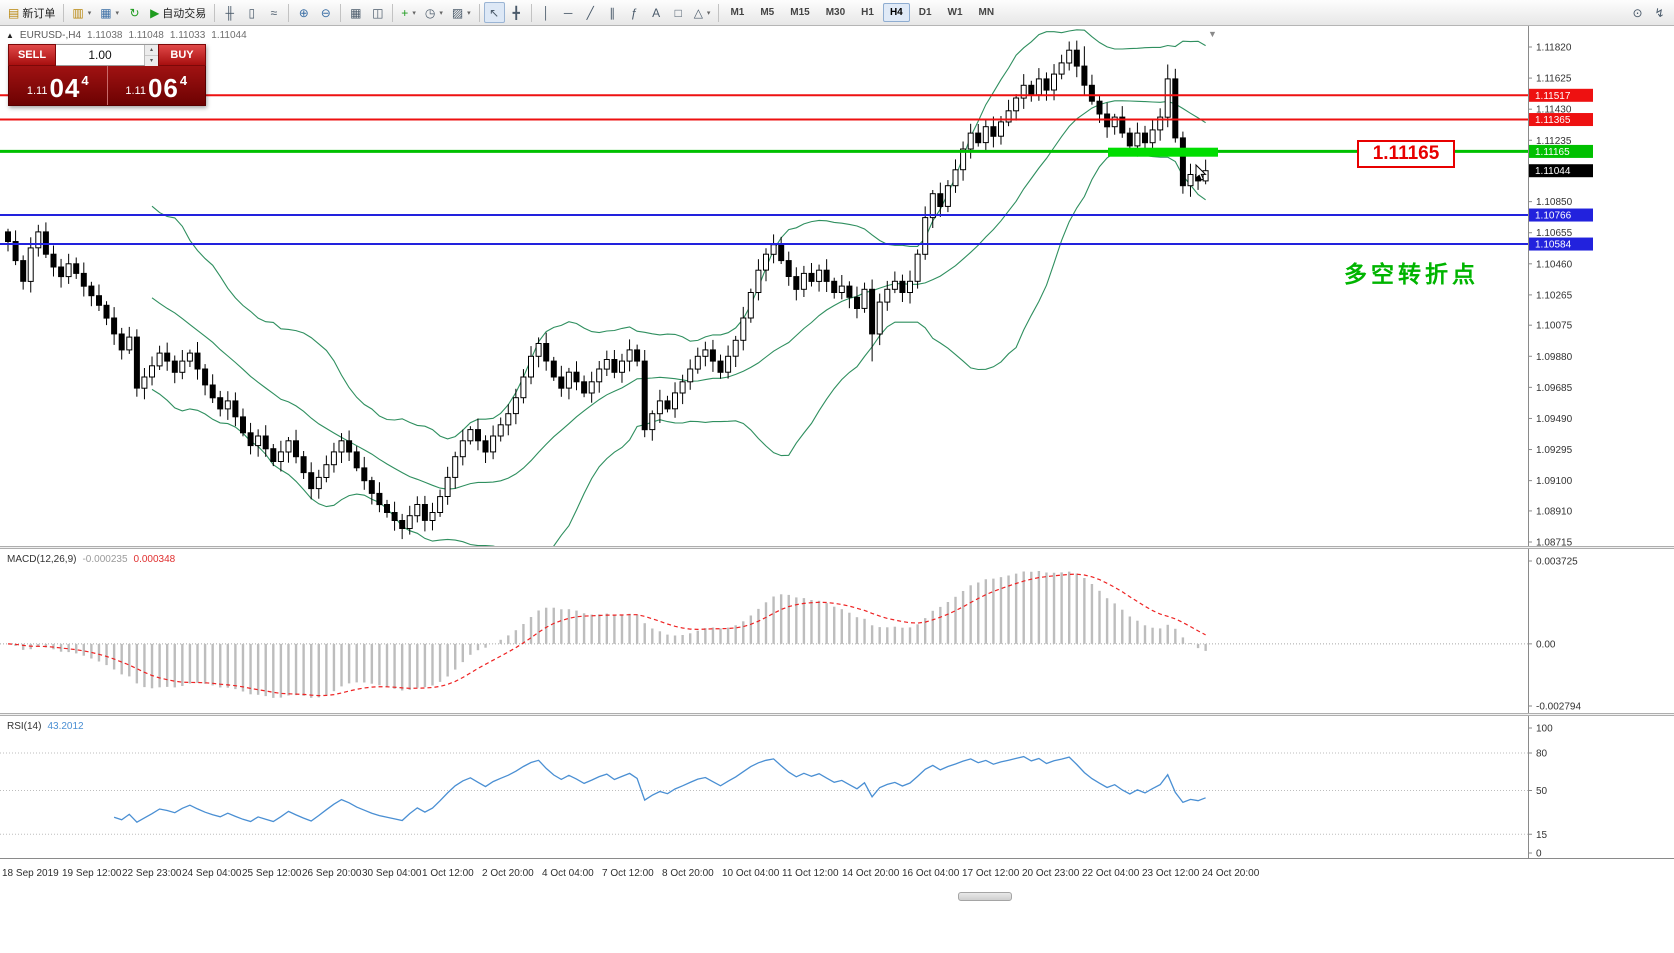 This screenshot has height=953, width=1674. I want to click on crosshair-tool-button: ╋, so click(516, 12).